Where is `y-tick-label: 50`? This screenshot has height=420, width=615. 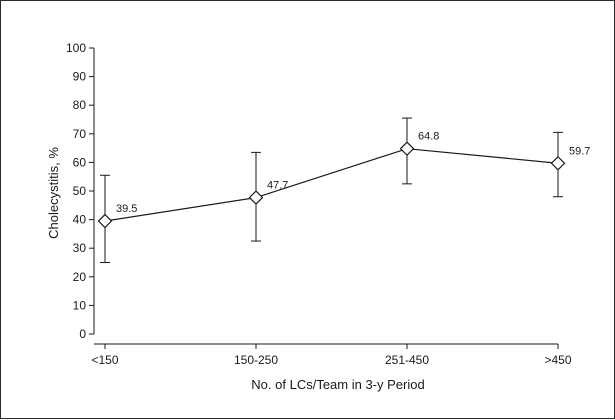 y-tick-label: 50 is located at coordinates (80, 191).